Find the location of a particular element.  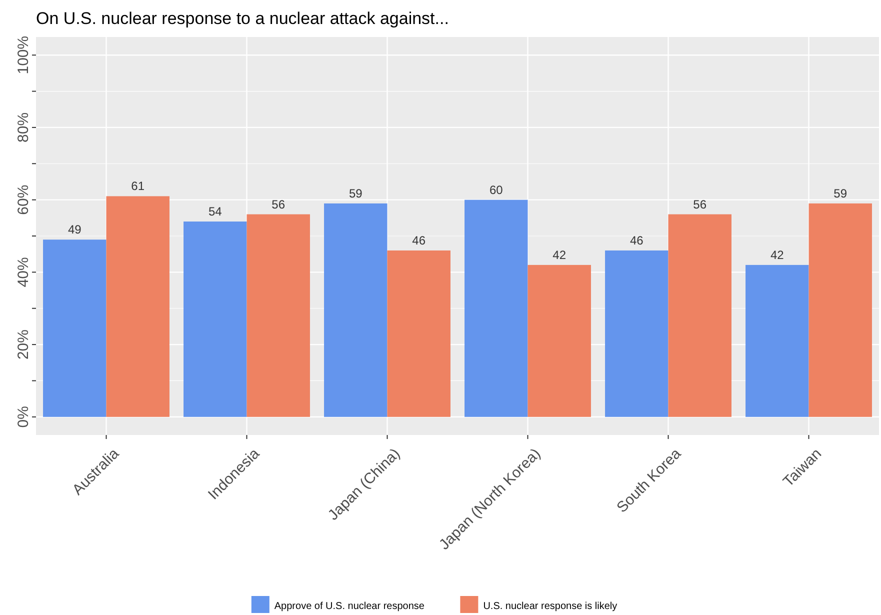

y-tick-label: 20% is located at coordinates (23, 345).